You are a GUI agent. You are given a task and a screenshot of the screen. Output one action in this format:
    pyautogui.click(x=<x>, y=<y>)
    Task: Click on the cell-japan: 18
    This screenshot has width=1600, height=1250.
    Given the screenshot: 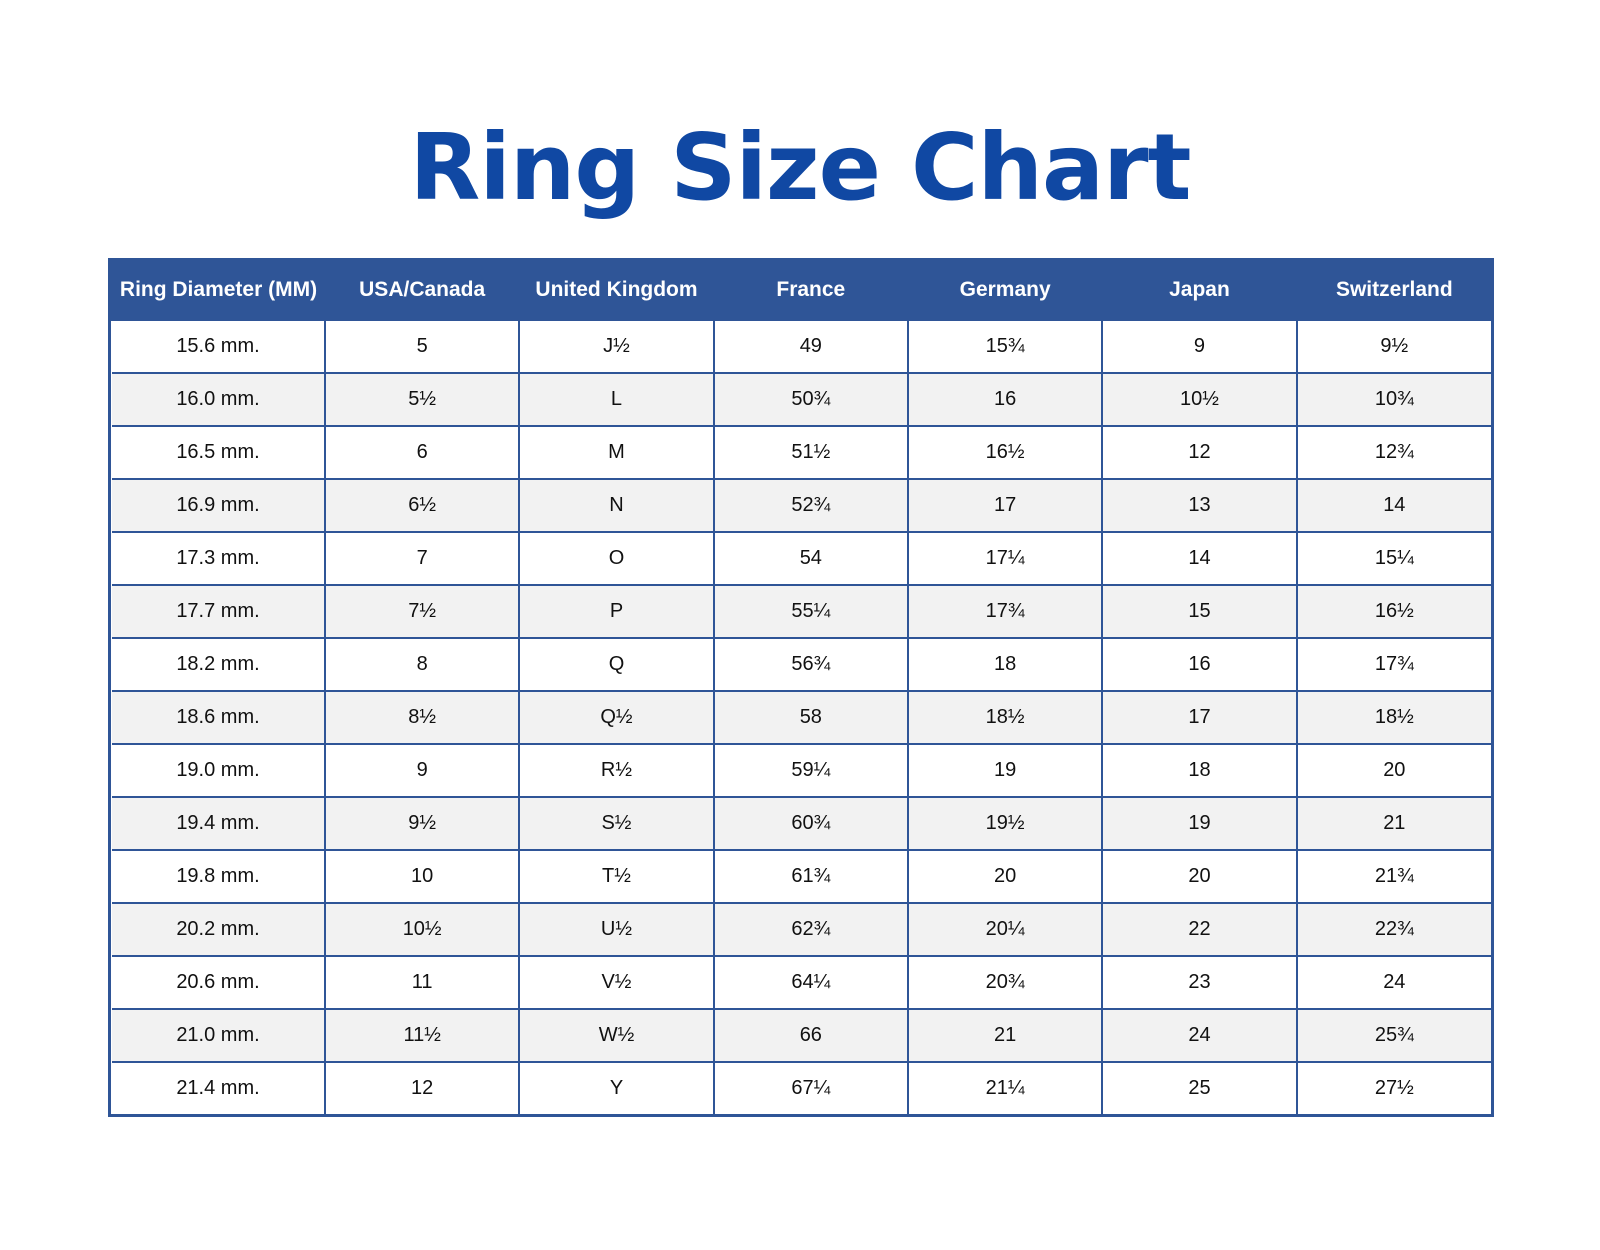 What is the action you would take?
    pyautogui.click(x=1199, y=770)
    